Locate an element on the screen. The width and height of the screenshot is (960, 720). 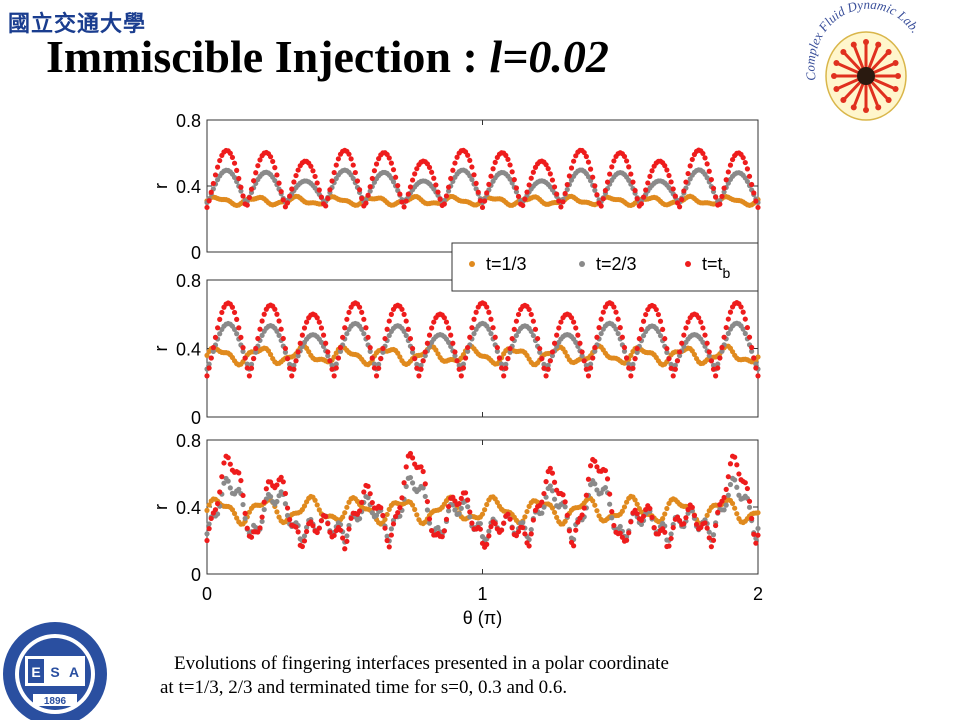
y-tick-label: 0 is located at coordinates (196, 575).